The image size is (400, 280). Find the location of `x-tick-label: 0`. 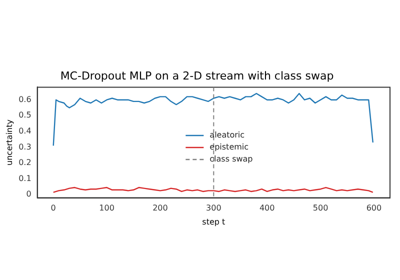

x-tick-label: 0 is located at coordinates (53, 208).